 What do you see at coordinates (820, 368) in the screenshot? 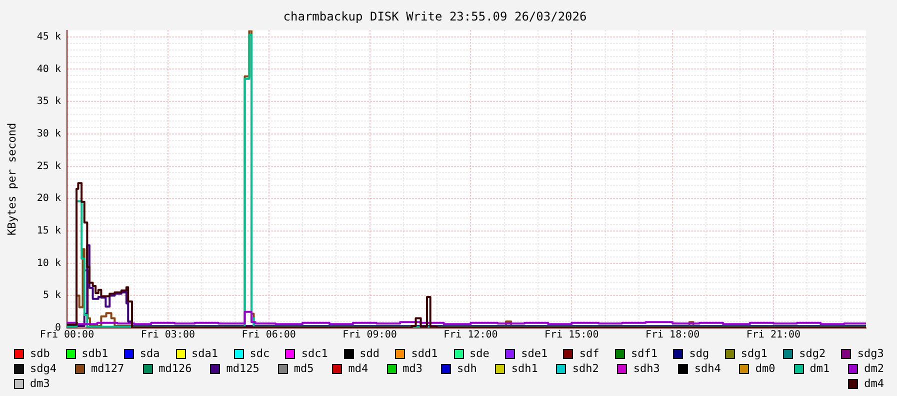
I see `legend-label: dm1` at bounding box center [820, 368].